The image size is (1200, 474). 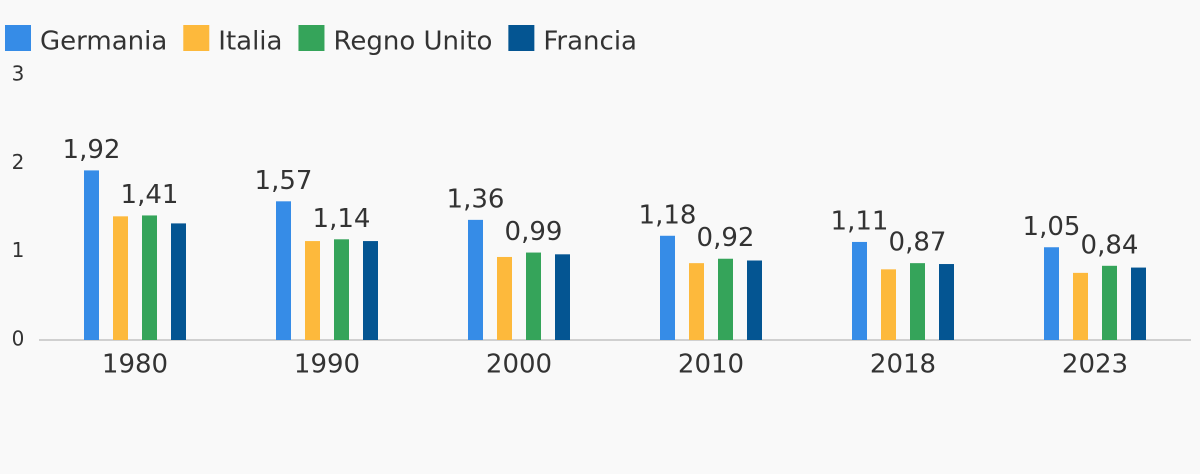 I want to click on x-tick-label: 1990, so click(x=327, y=365).